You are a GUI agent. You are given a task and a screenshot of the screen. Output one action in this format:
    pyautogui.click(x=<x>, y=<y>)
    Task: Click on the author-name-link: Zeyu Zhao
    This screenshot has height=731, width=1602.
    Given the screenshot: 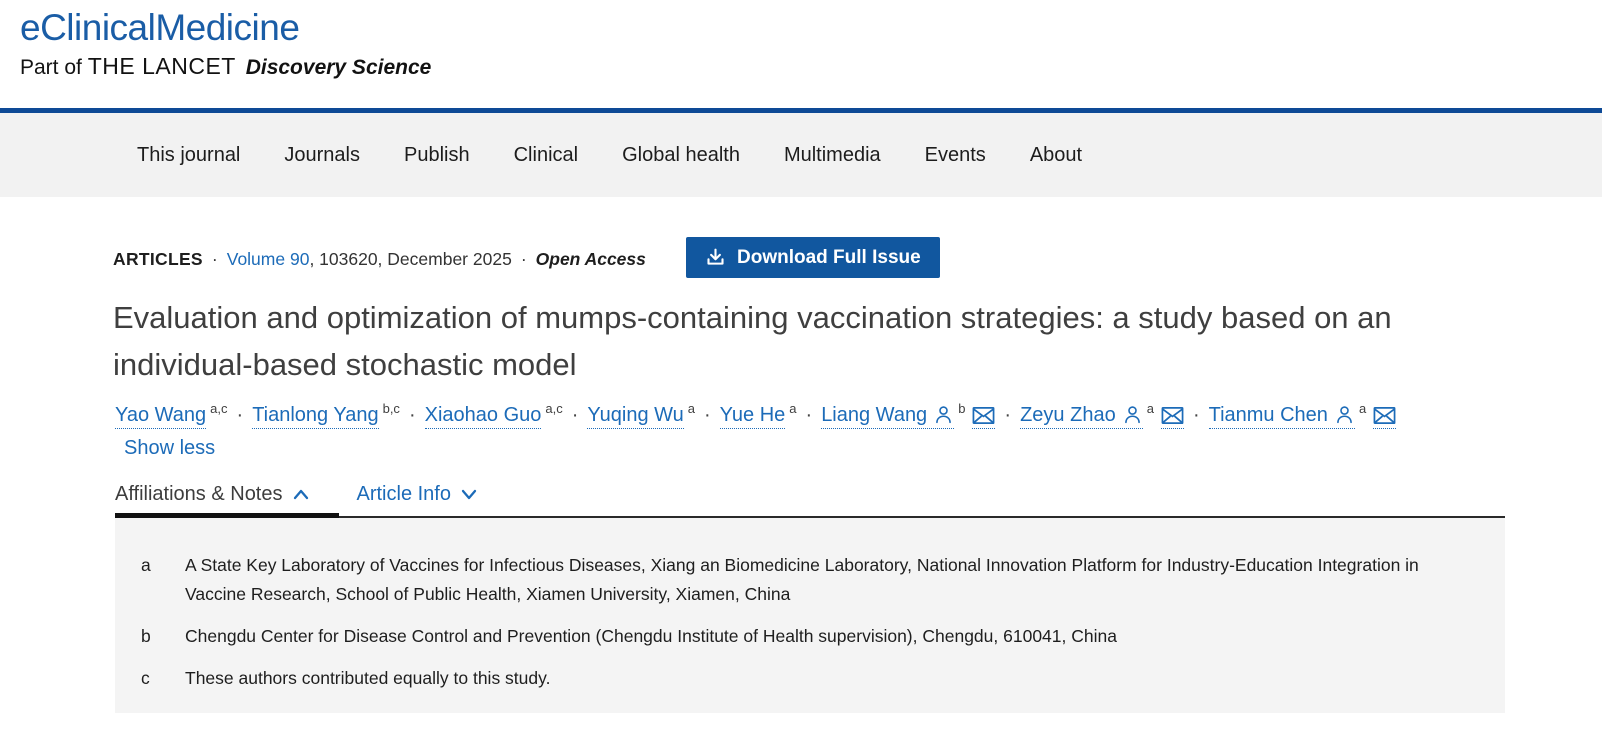 What is the action you would take?
    pyautogui.click(x=1081, y=416)
    